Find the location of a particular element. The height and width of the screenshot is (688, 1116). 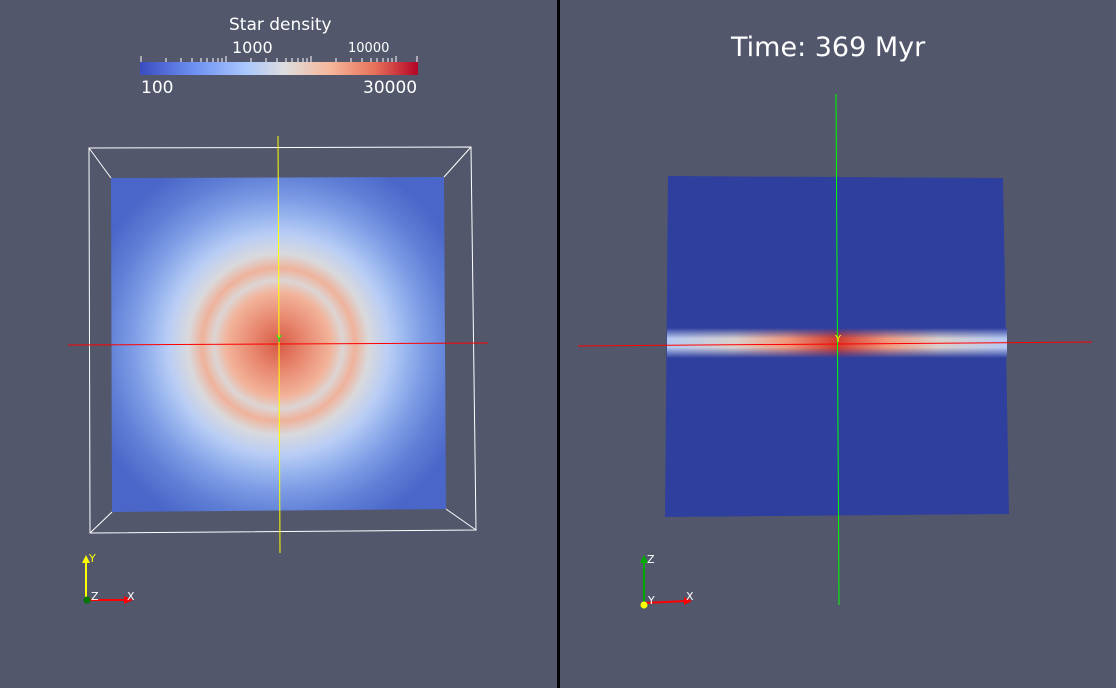

center-cursor-label-right: Y is located at coordinates (838, 339).